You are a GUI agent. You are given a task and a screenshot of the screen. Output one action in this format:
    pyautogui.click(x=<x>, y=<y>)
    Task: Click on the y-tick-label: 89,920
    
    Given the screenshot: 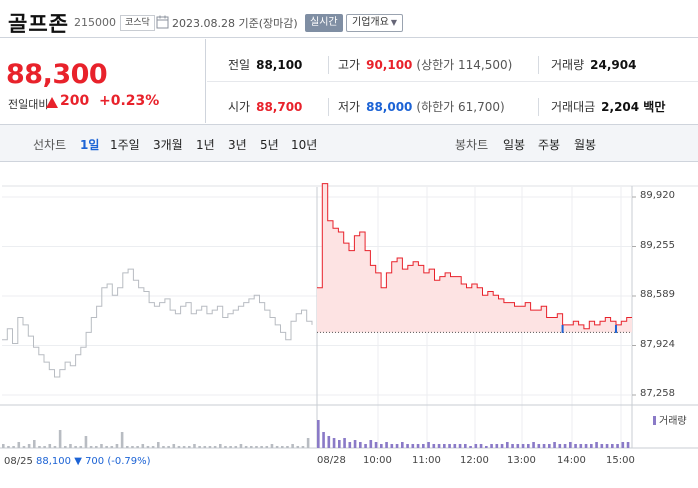 What is the action you would take?
    pyautogui.click(x=657, y=195)
    